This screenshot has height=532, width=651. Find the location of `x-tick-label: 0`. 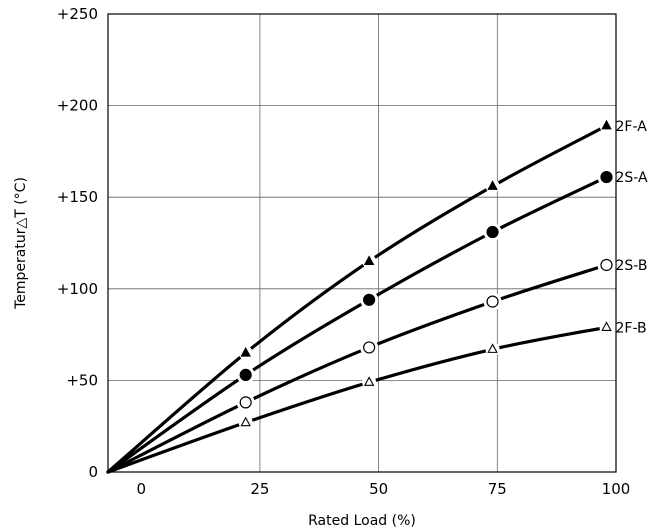

x-tick-label: 0 is located at coordinates (141, 489).